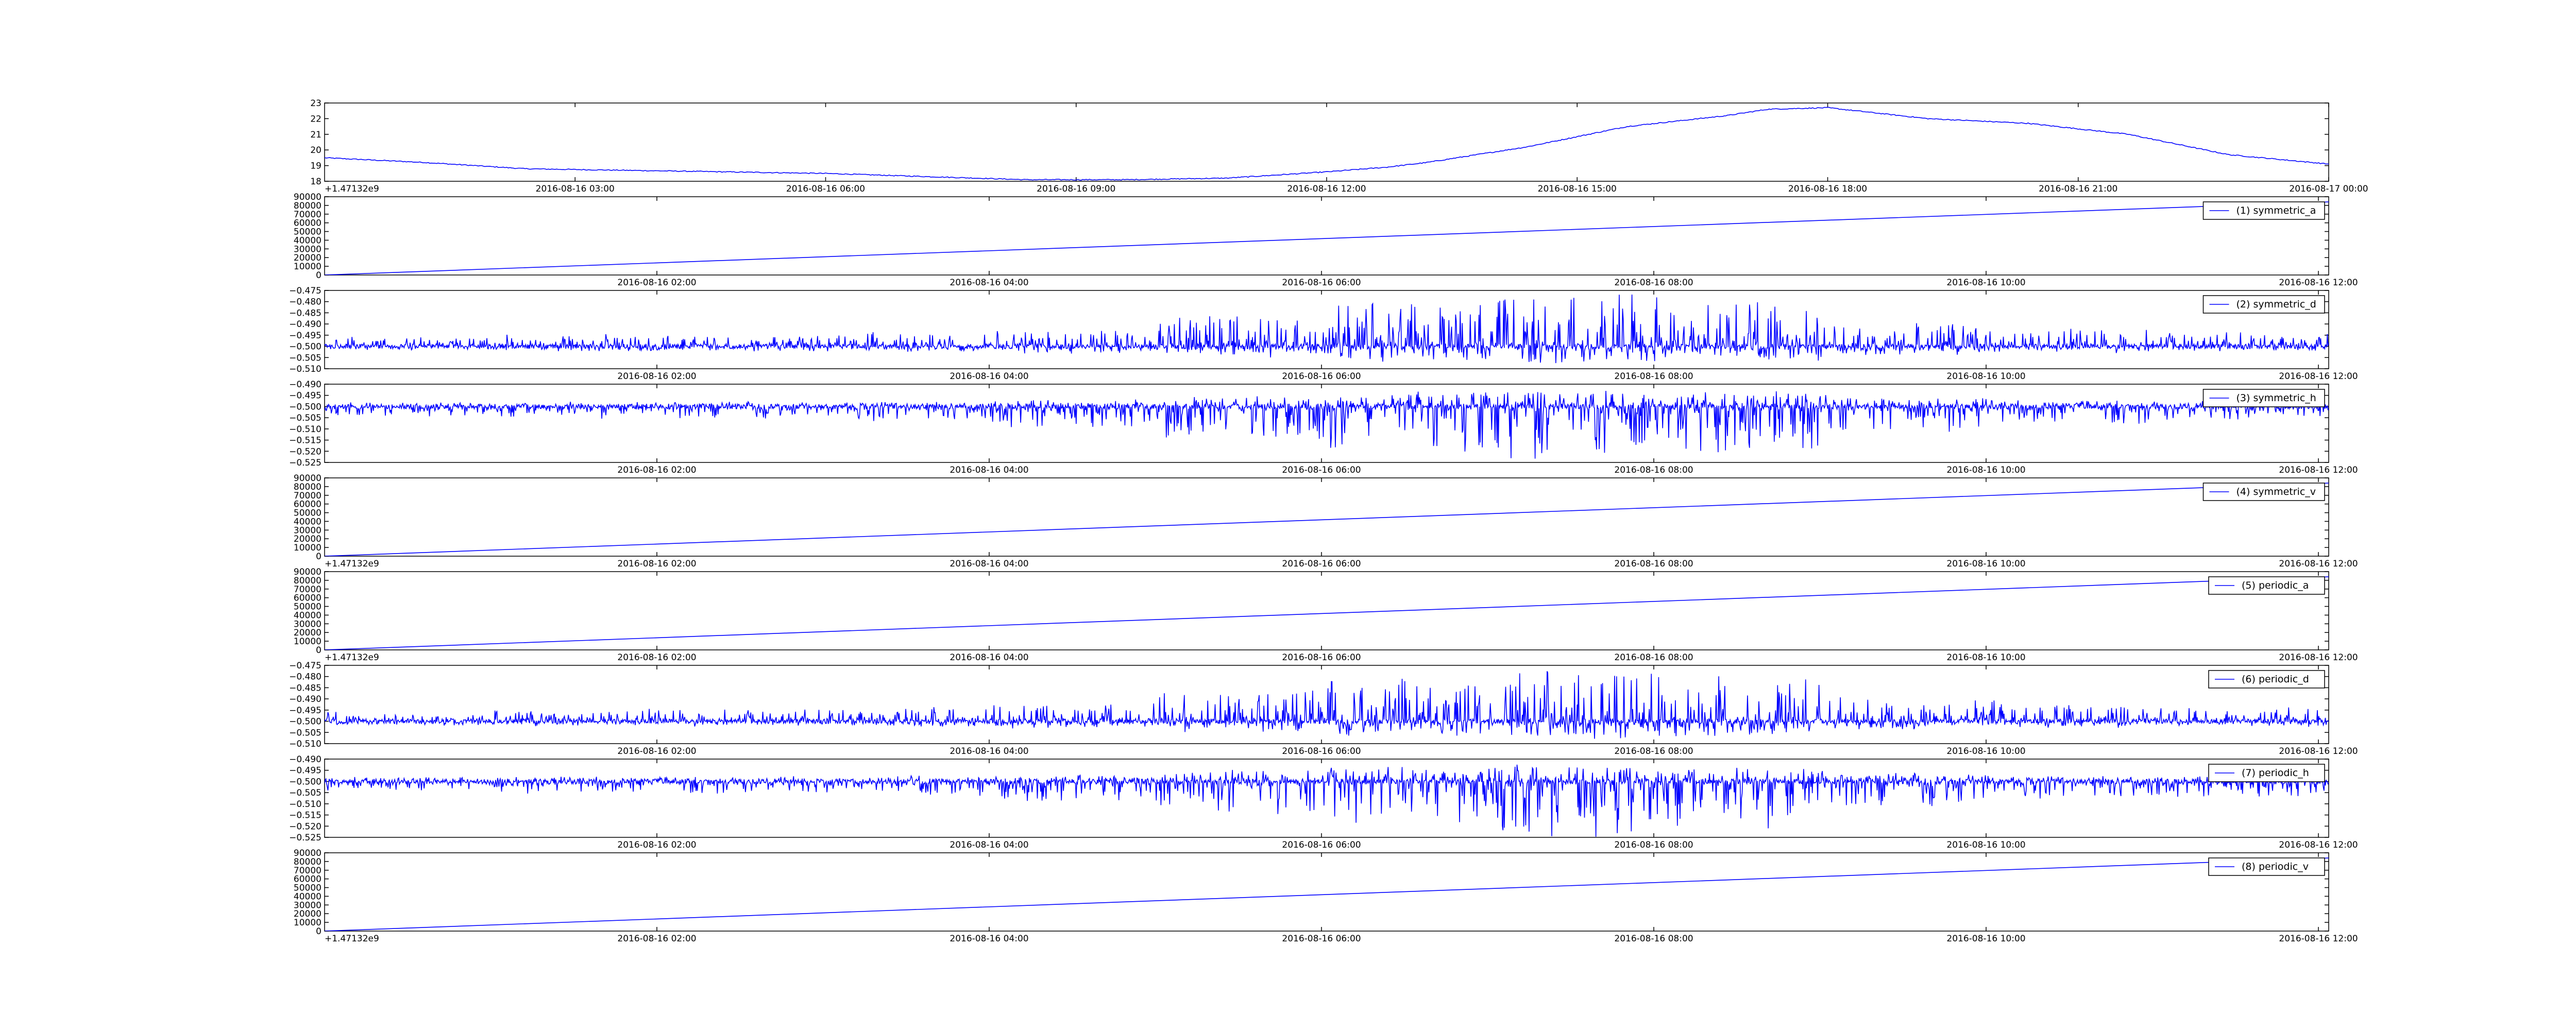 This screenshot has width=2576, height=1032. Describe the element at coordinates (315, 166) in the screenshot. I see `y-tick-label: 19` at that location.